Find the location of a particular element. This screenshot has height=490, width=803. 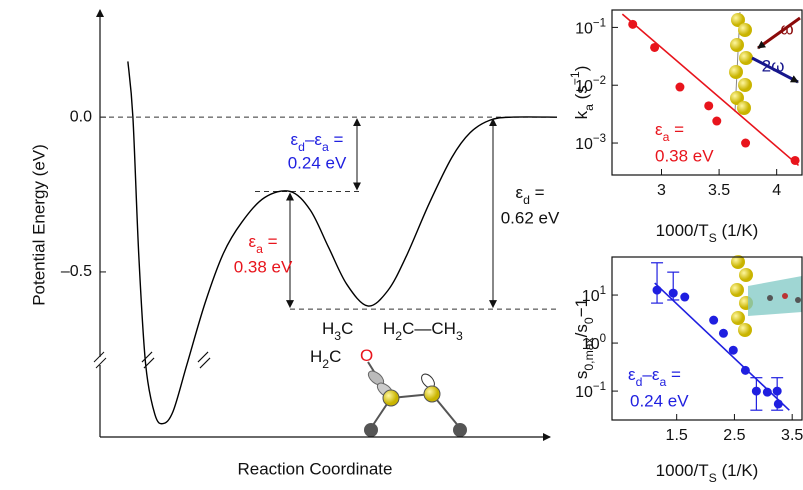

text-part: 0,max is located at coordinates (589, 353).